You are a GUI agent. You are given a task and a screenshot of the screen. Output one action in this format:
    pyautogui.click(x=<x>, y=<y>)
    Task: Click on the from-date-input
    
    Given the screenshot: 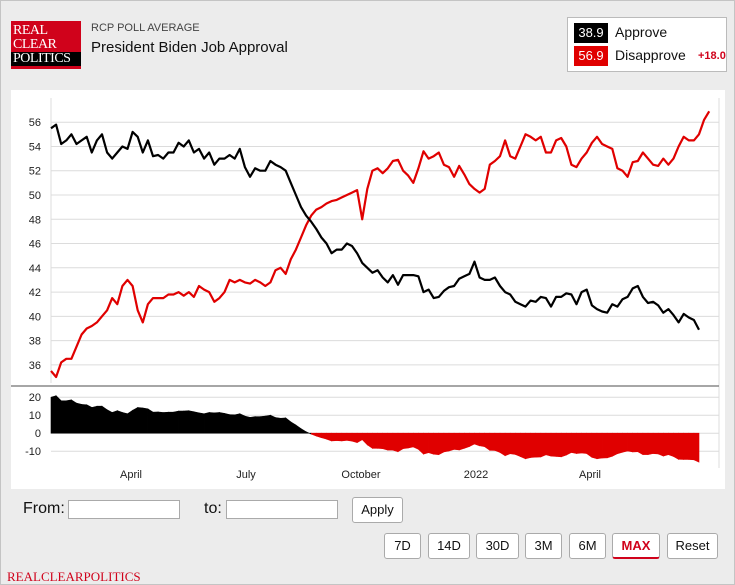 What is the action you would take?
    pyautogui.click(x=124, y=509)
    